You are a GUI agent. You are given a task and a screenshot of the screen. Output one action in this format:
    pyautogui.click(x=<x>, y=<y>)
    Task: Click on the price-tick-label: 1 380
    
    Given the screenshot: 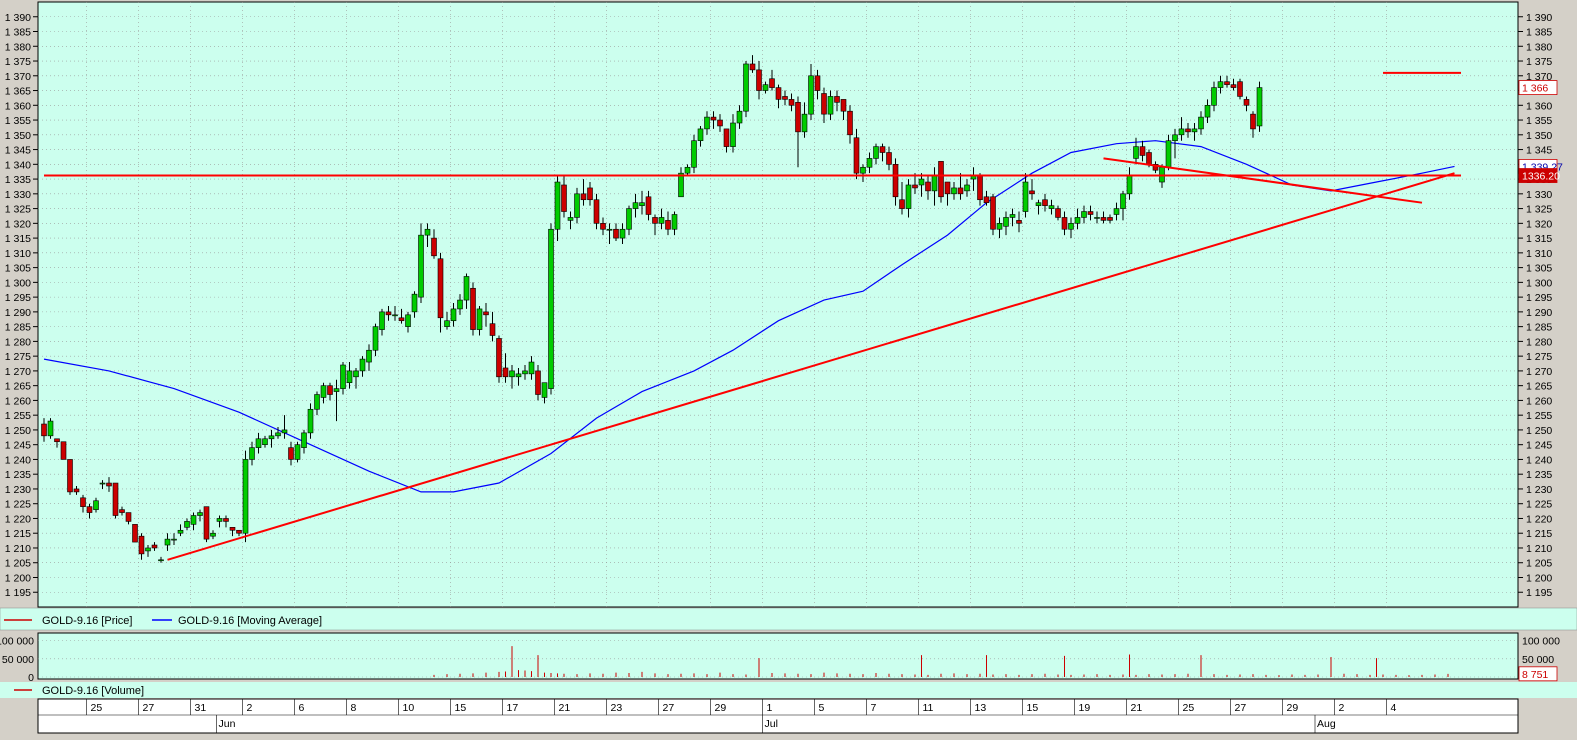 What is the action you would take?
    pyautogui.click(x=1539, y=47)
    